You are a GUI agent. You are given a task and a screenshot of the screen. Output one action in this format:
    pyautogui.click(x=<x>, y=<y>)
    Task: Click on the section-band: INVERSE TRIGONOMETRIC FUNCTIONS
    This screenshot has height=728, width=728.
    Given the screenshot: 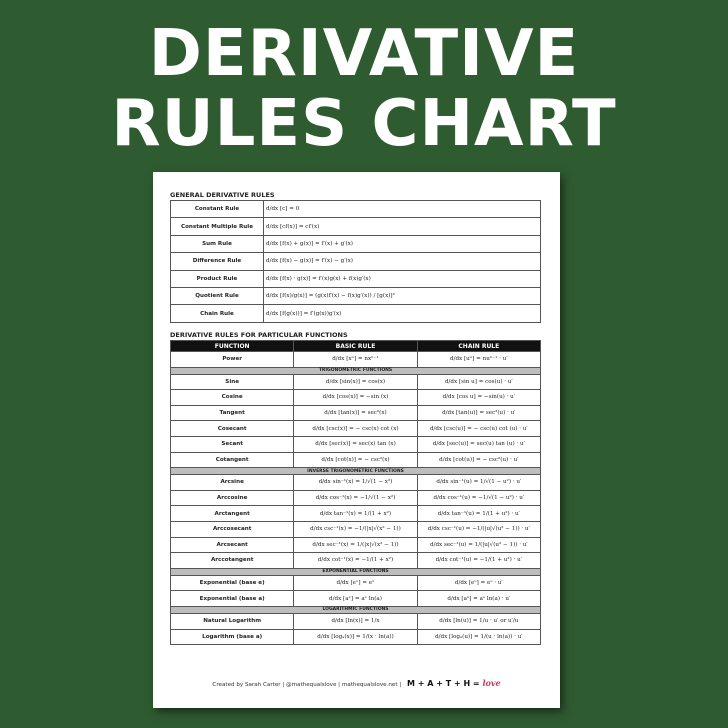 What is the action you would take?
    pyautogui.click(x=355, y=471)
    